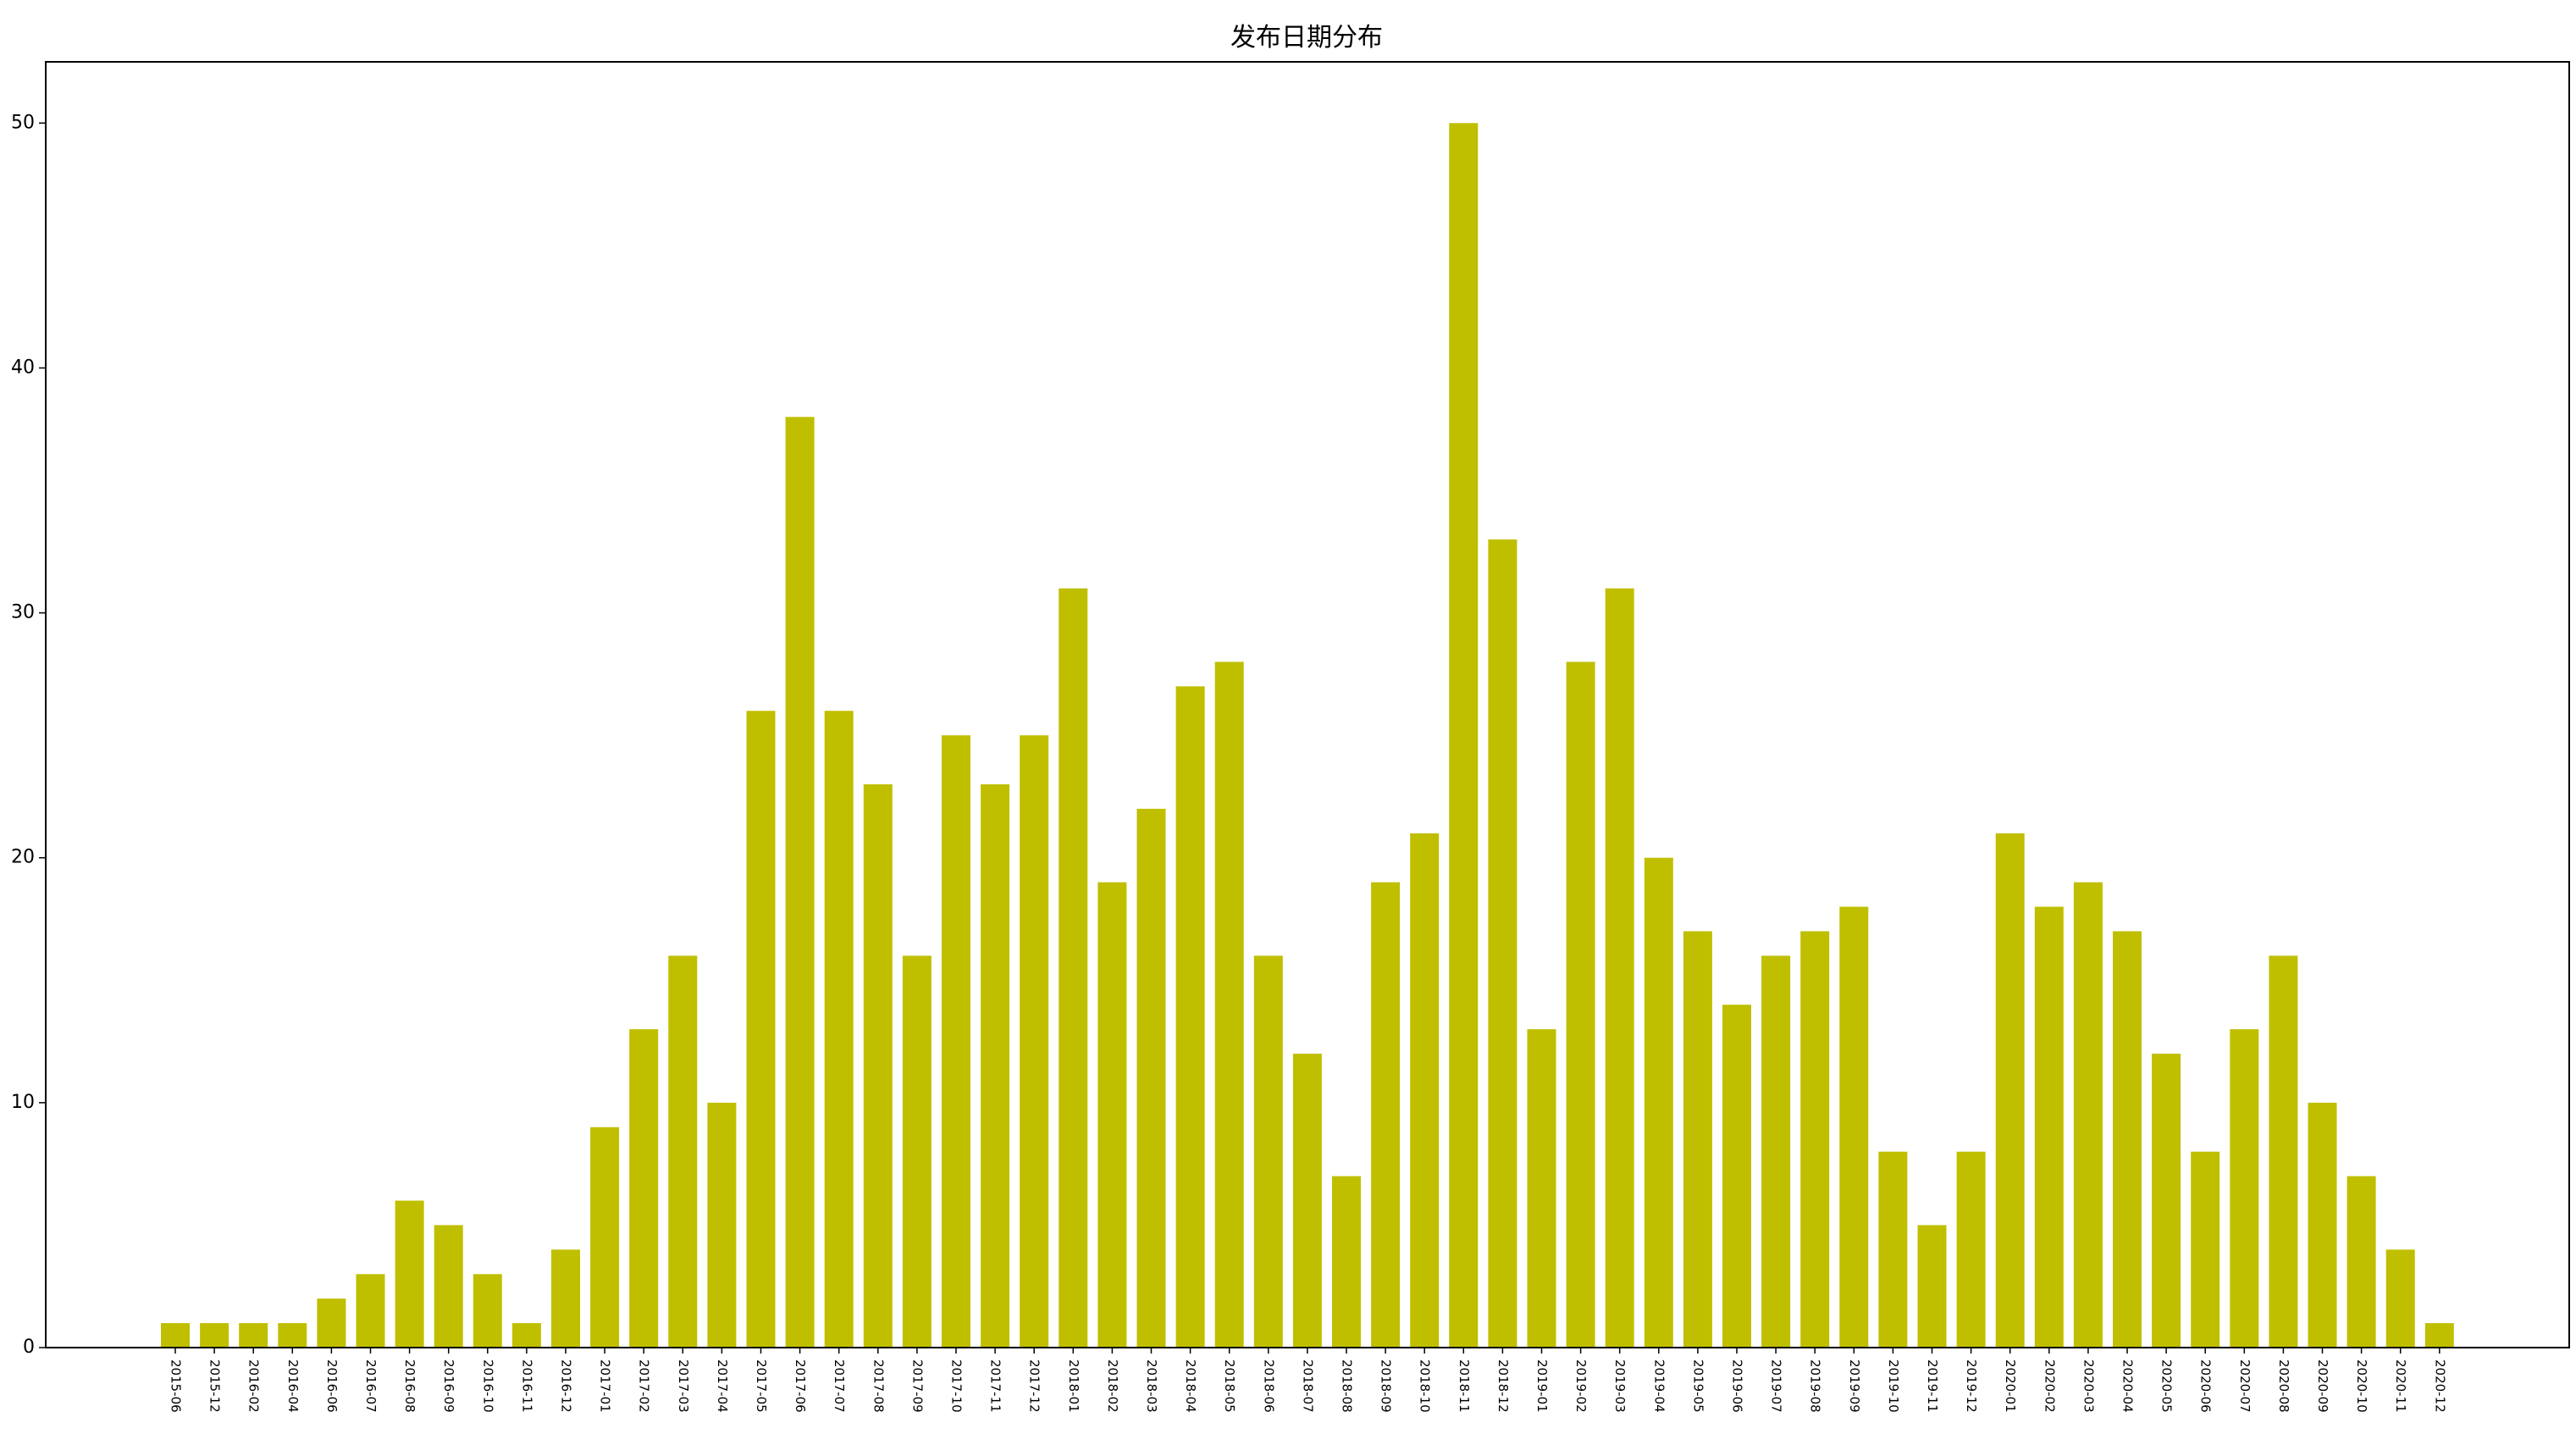 This screenshot has width=2576, height=1445. I want to click on x-tick-label: 2020-10, so click(2361, 1386).